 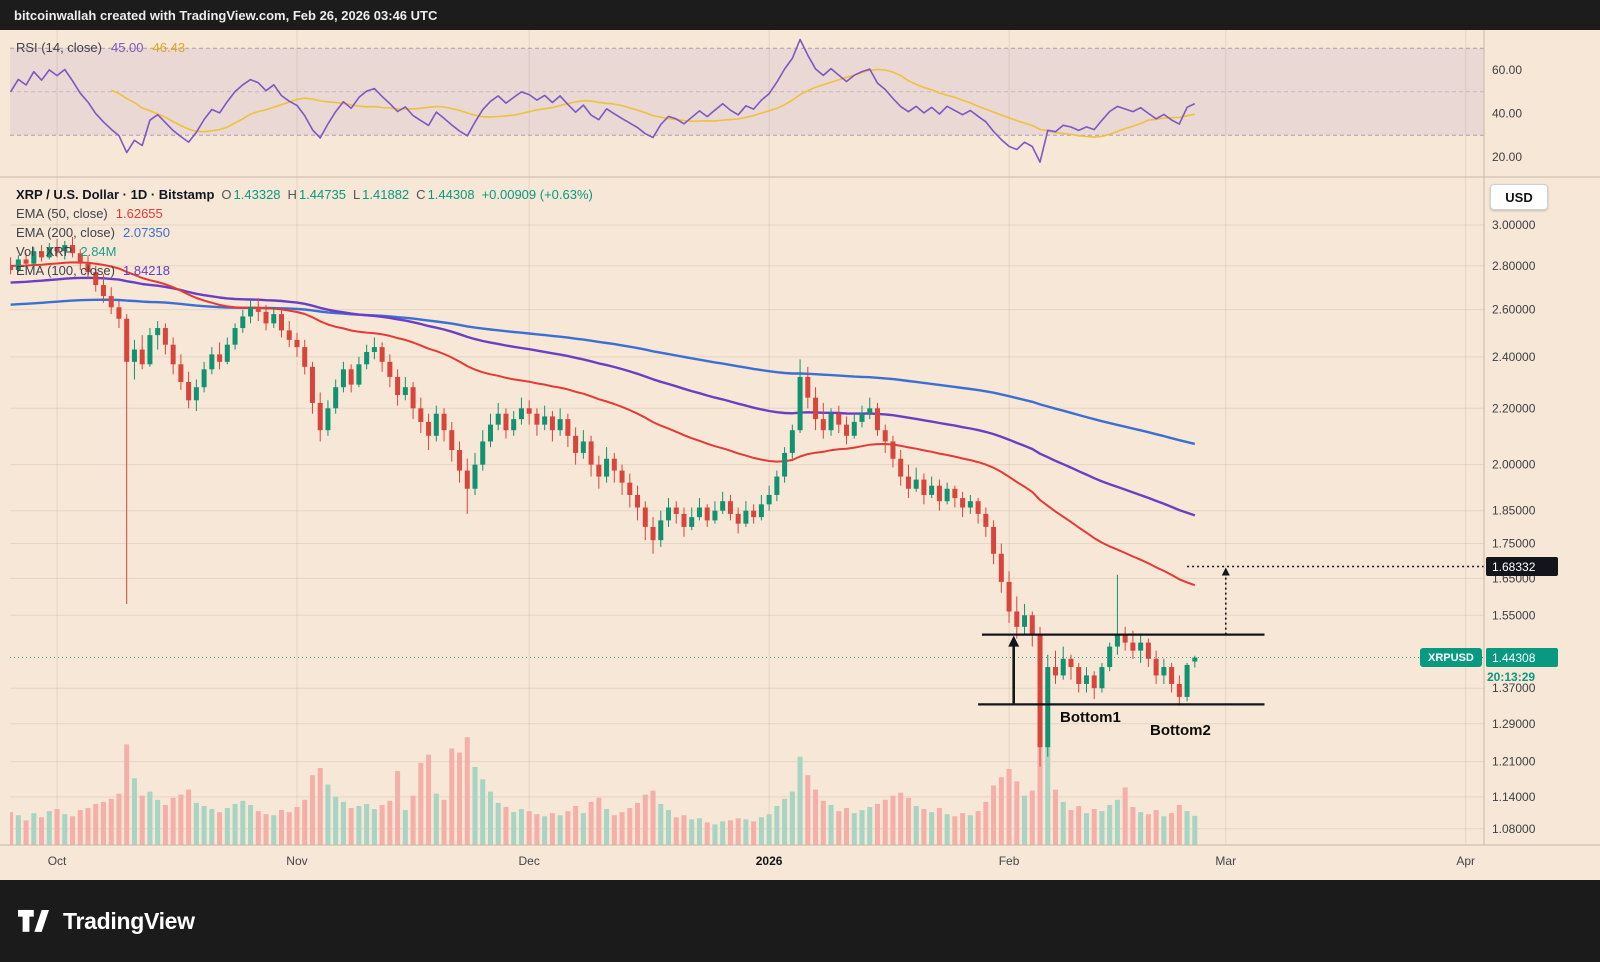 What do you see at coordinates (1522, 657) in the screenshot?
I see `last-price-axis-label: 1.44308` at bounding box center [1522, 657].